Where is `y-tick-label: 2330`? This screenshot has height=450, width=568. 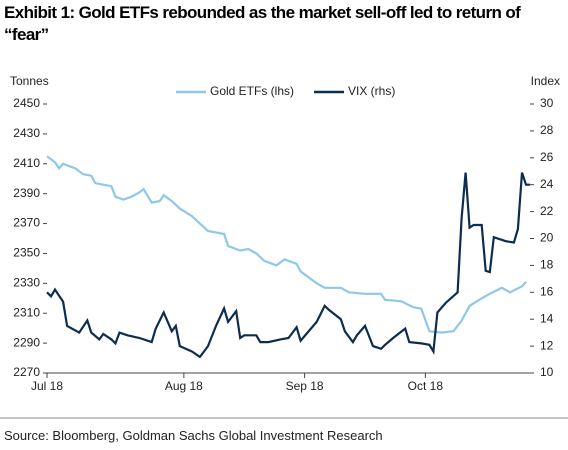 y-tick-label: 2330 is located at coordinates (26, 283).